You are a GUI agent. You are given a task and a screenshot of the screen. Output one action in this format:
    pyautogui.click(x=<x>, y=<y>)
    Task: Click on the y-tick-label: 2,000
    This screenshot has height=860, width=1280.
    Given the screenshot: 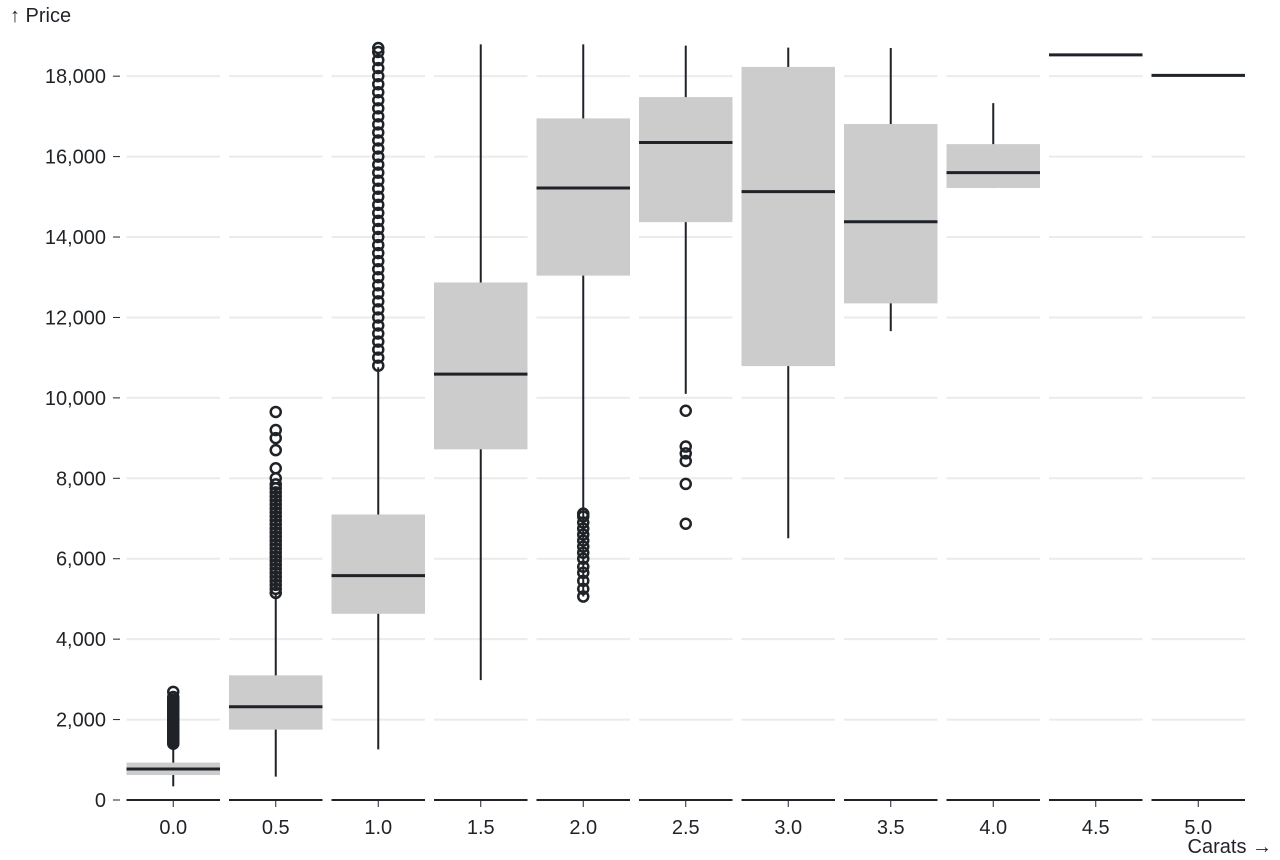 What is the action you would take?
    pyautogui.click(x=81, y=721)
    